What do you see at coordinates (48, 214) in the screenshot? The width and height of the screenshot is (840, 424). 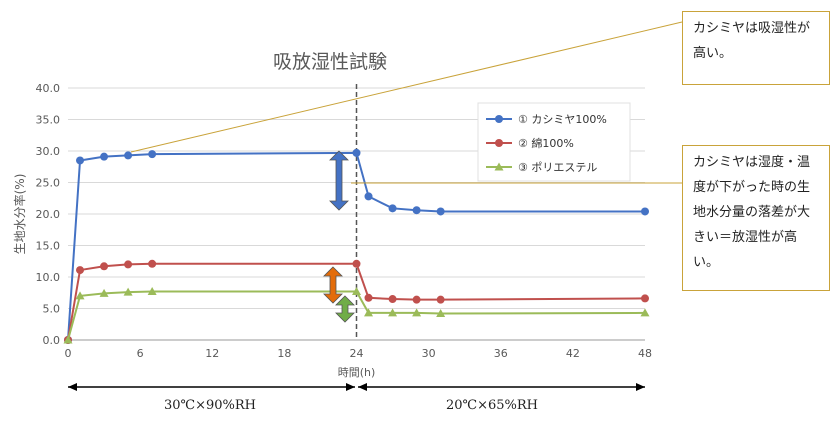 I see `y-tick-label: 20.0` at bounding box center [48, 214].